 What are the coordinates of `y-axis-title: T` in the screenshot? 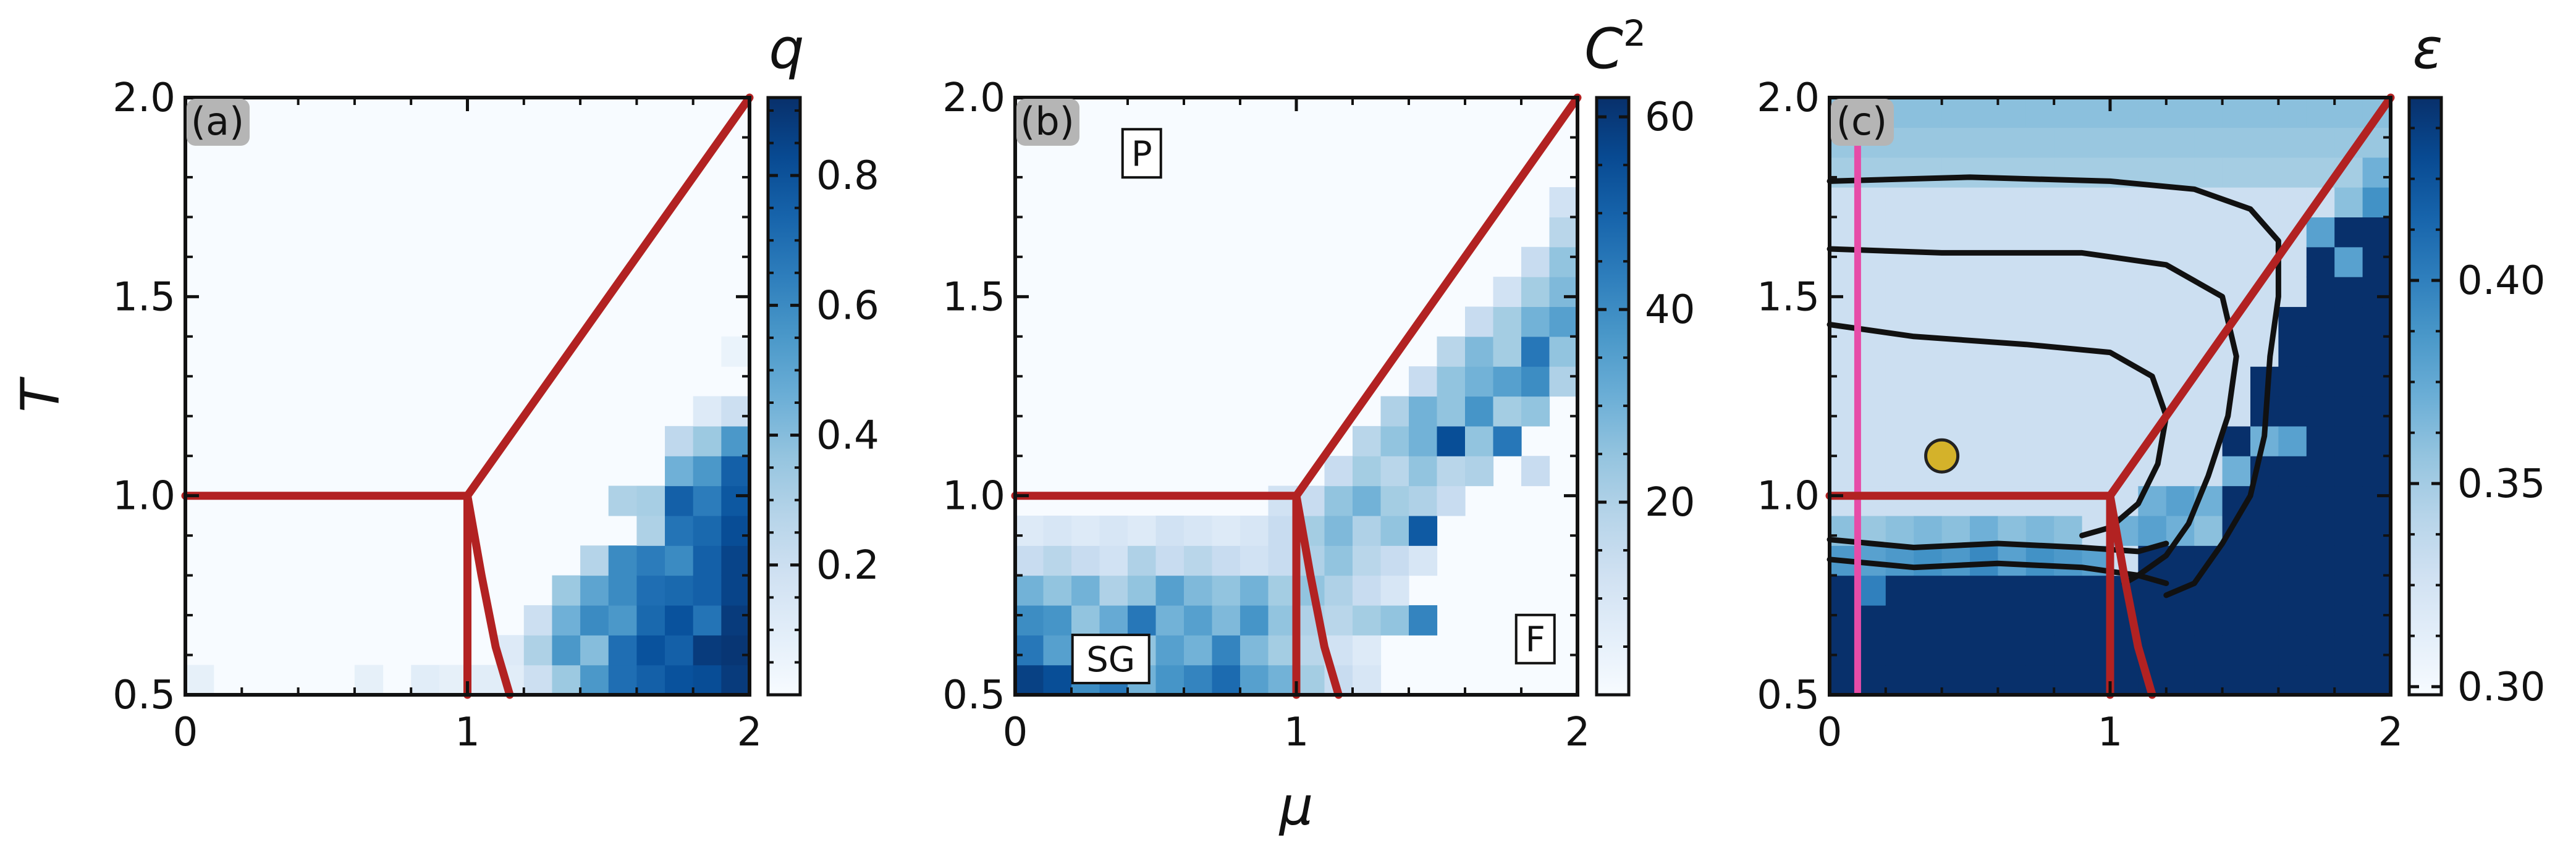 It's located at (41, 394).